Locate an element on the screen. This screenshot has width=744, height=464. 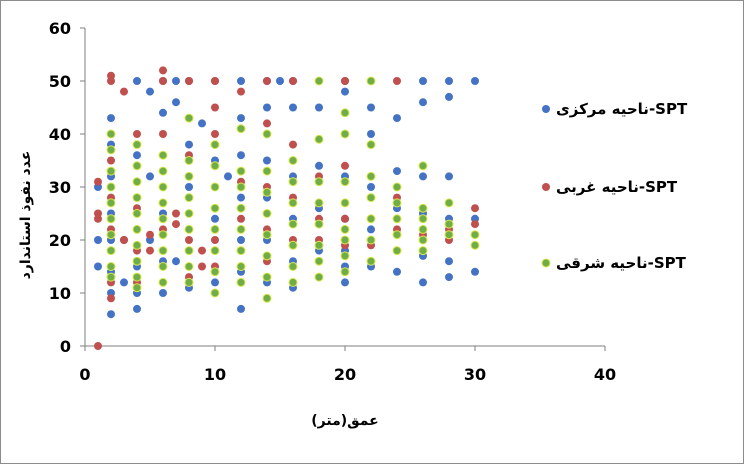
x-tick-label: 40 is located at coordinates (605, 374).